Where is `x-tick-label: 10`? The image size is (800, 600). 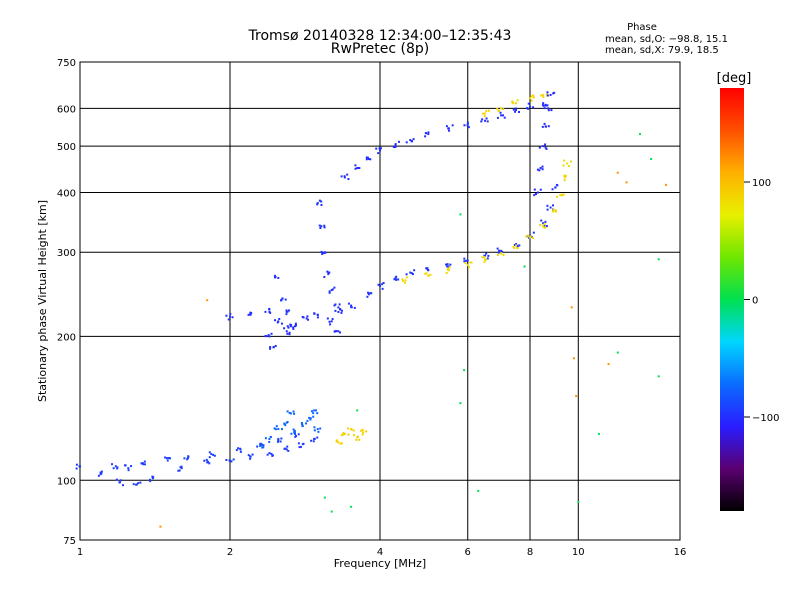
x-tick-label: 10 is located at coordinates (578, 552).